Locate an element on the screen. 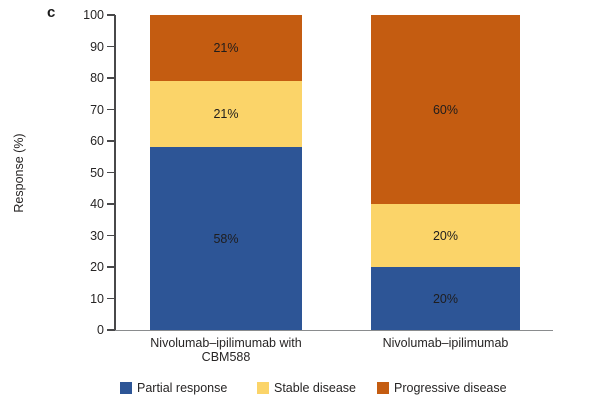 The width and height of the screenshot is (600, 416). x-category-label-line: Nivolumab–ipilimumab with is located at coordinates (226, 343).